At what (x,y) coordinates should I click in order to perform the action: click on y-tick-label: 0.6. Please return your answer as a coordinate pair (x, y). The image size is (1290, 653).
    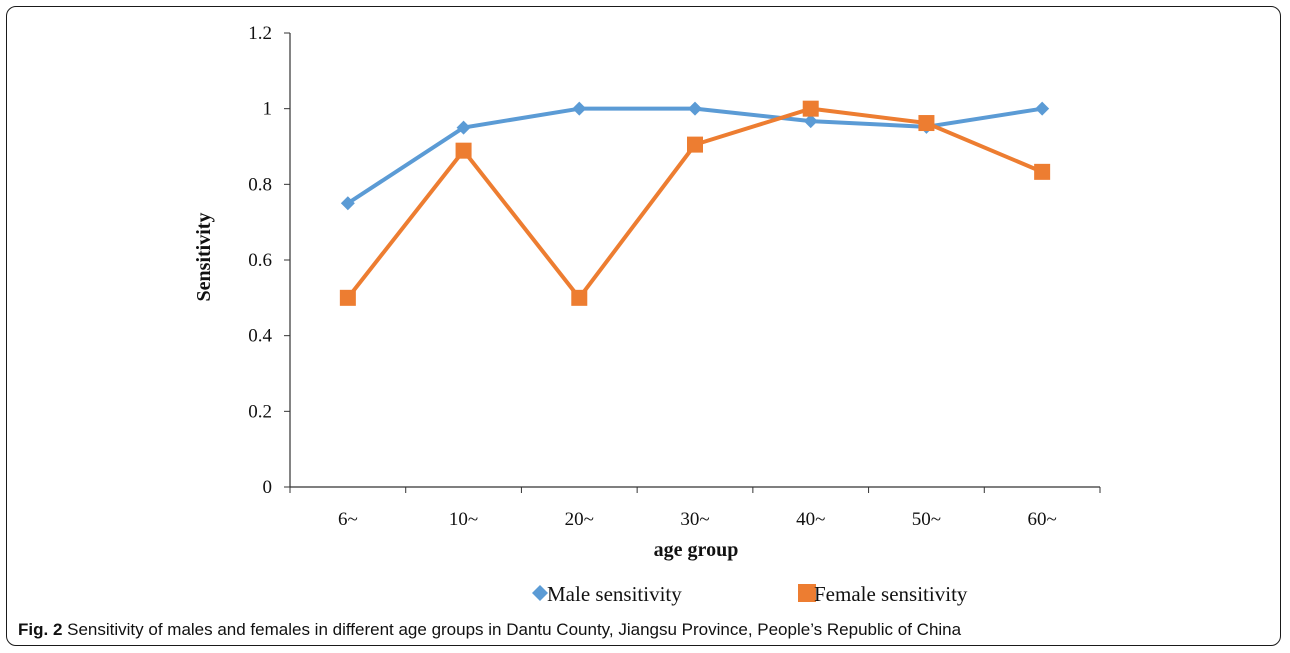
    Looking at the image, I should click on (260, 260).